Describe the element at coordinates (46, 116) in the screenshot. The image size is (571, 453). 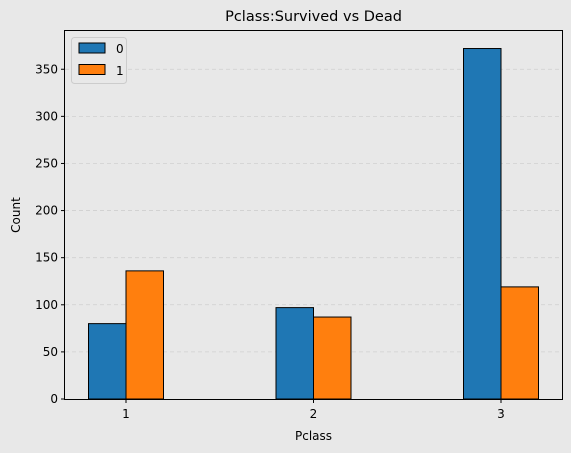
I see `y-tick-label: 300` at that location.